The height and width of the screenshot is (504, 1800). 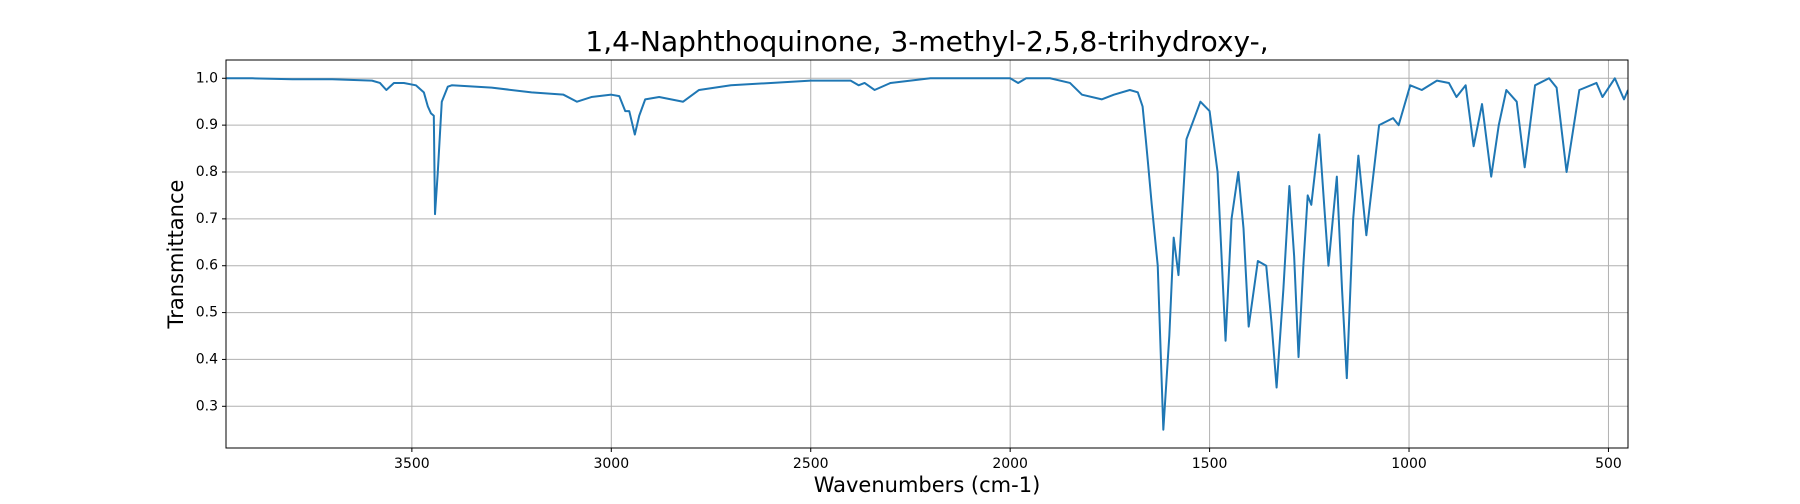 I want to click on x-tick-label: 1000, so click(x=1409, y=464).